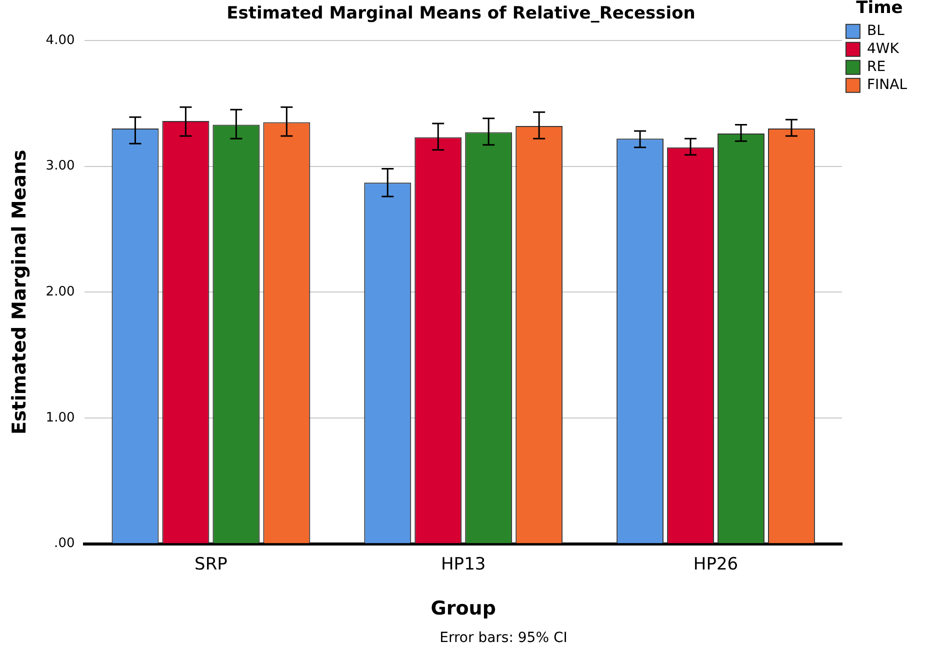 Image resolution: width=927 pixels, height=655 pixels. I want to click on legend-label: FINAL, so click(887, 85).